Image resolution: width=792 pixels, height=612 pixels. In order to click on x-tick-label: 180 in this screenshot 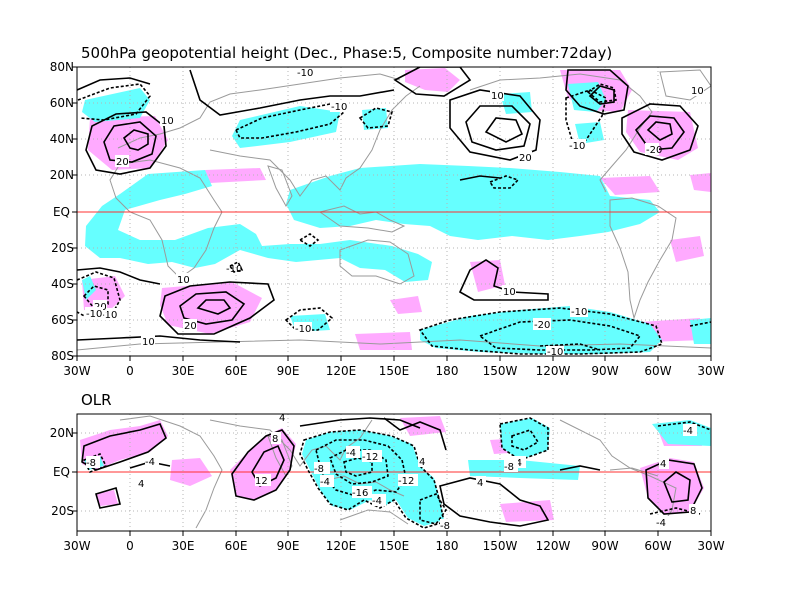, I will do `click(447, 546)`.